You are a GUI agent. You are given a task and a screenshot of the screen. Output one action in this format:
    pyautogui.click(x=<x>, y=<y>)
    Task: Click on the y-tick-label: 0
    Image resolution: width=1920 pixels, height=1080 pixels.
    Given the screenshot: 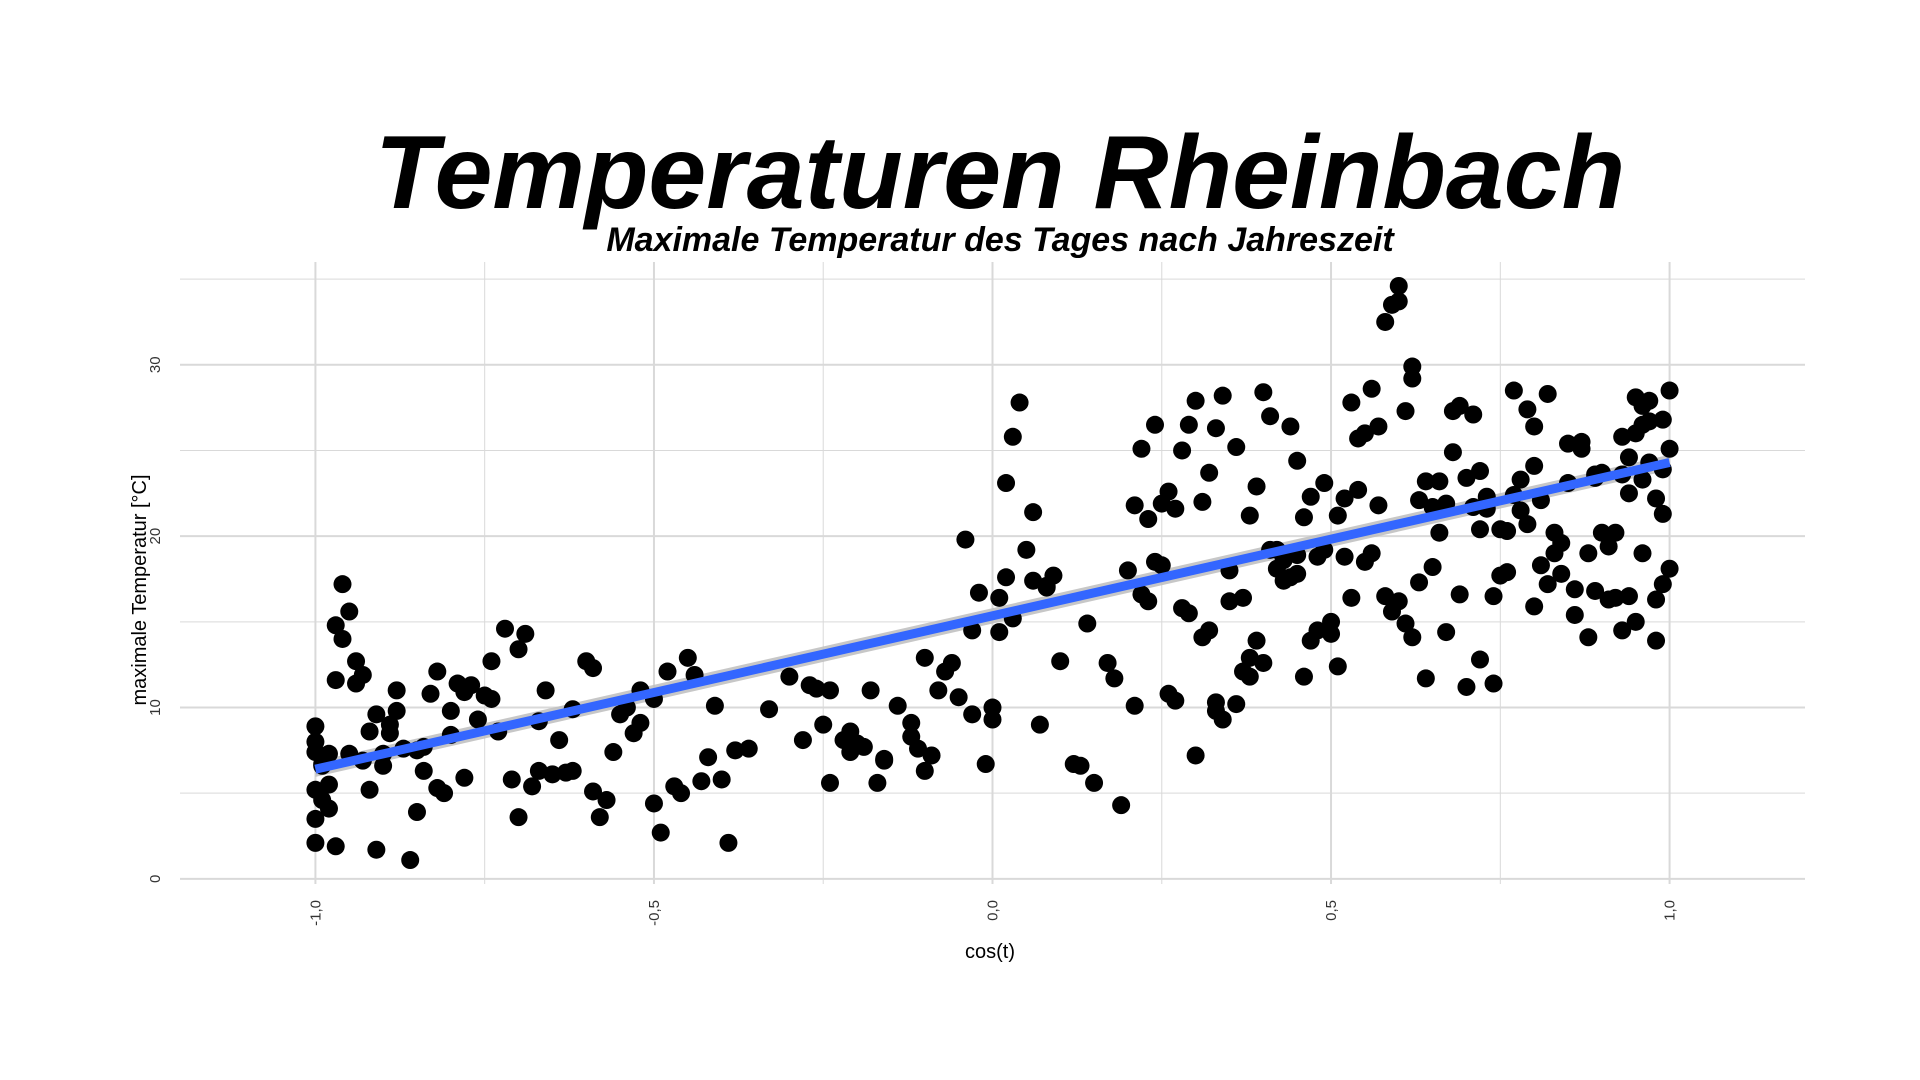 What is the action you would take?
    pyautogui.click(x=155, y=879)
    